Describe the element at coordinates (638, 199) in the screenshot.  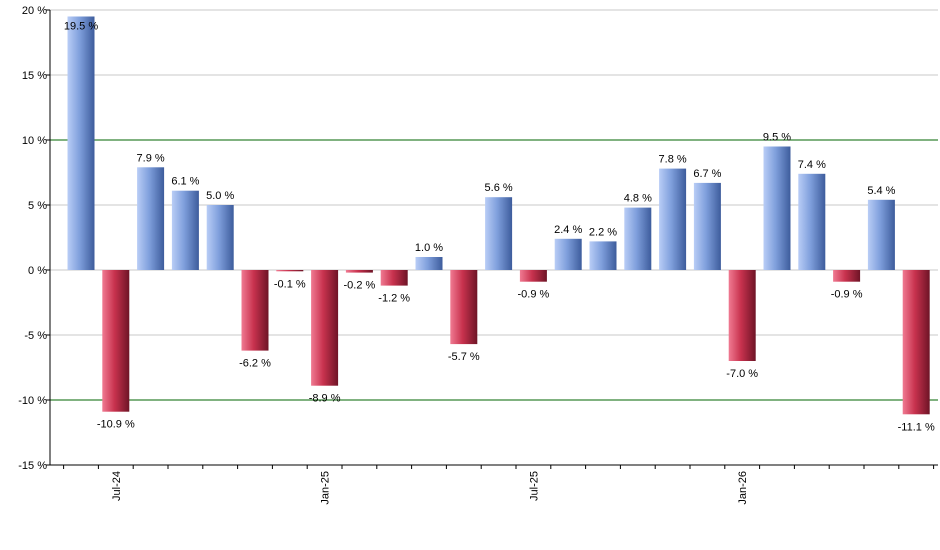
I see `data-label: 4.8 %` at that location.